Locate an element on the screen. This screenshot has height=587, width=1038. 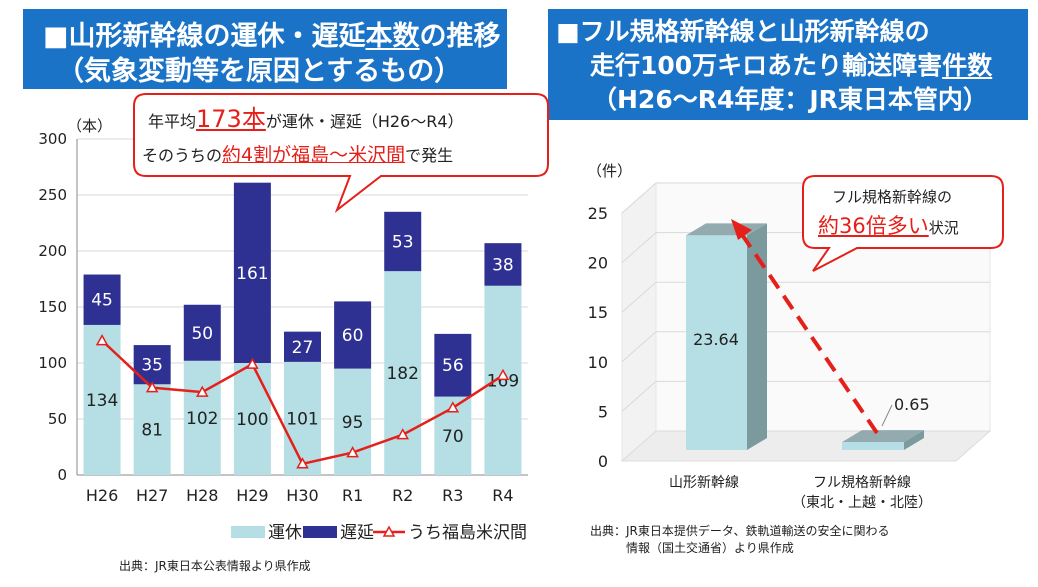
bar-chien-label: 161 is located at coordinates (252, 274).